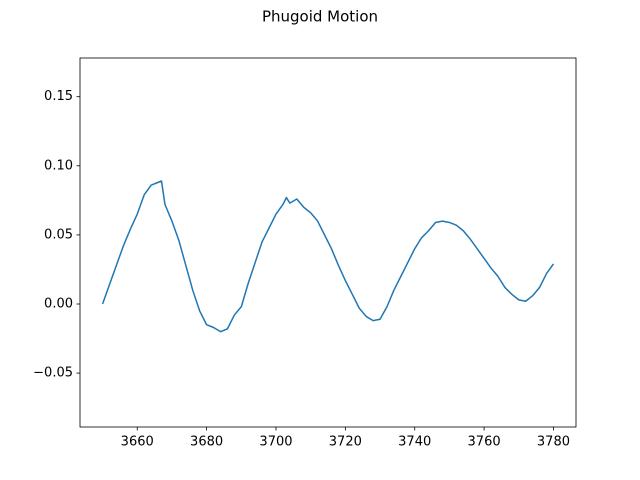  What do you see at coordinates (58, 96) in the screenshot?
I see `y-tick-label: 0.15` at bounding box center [58, 96].